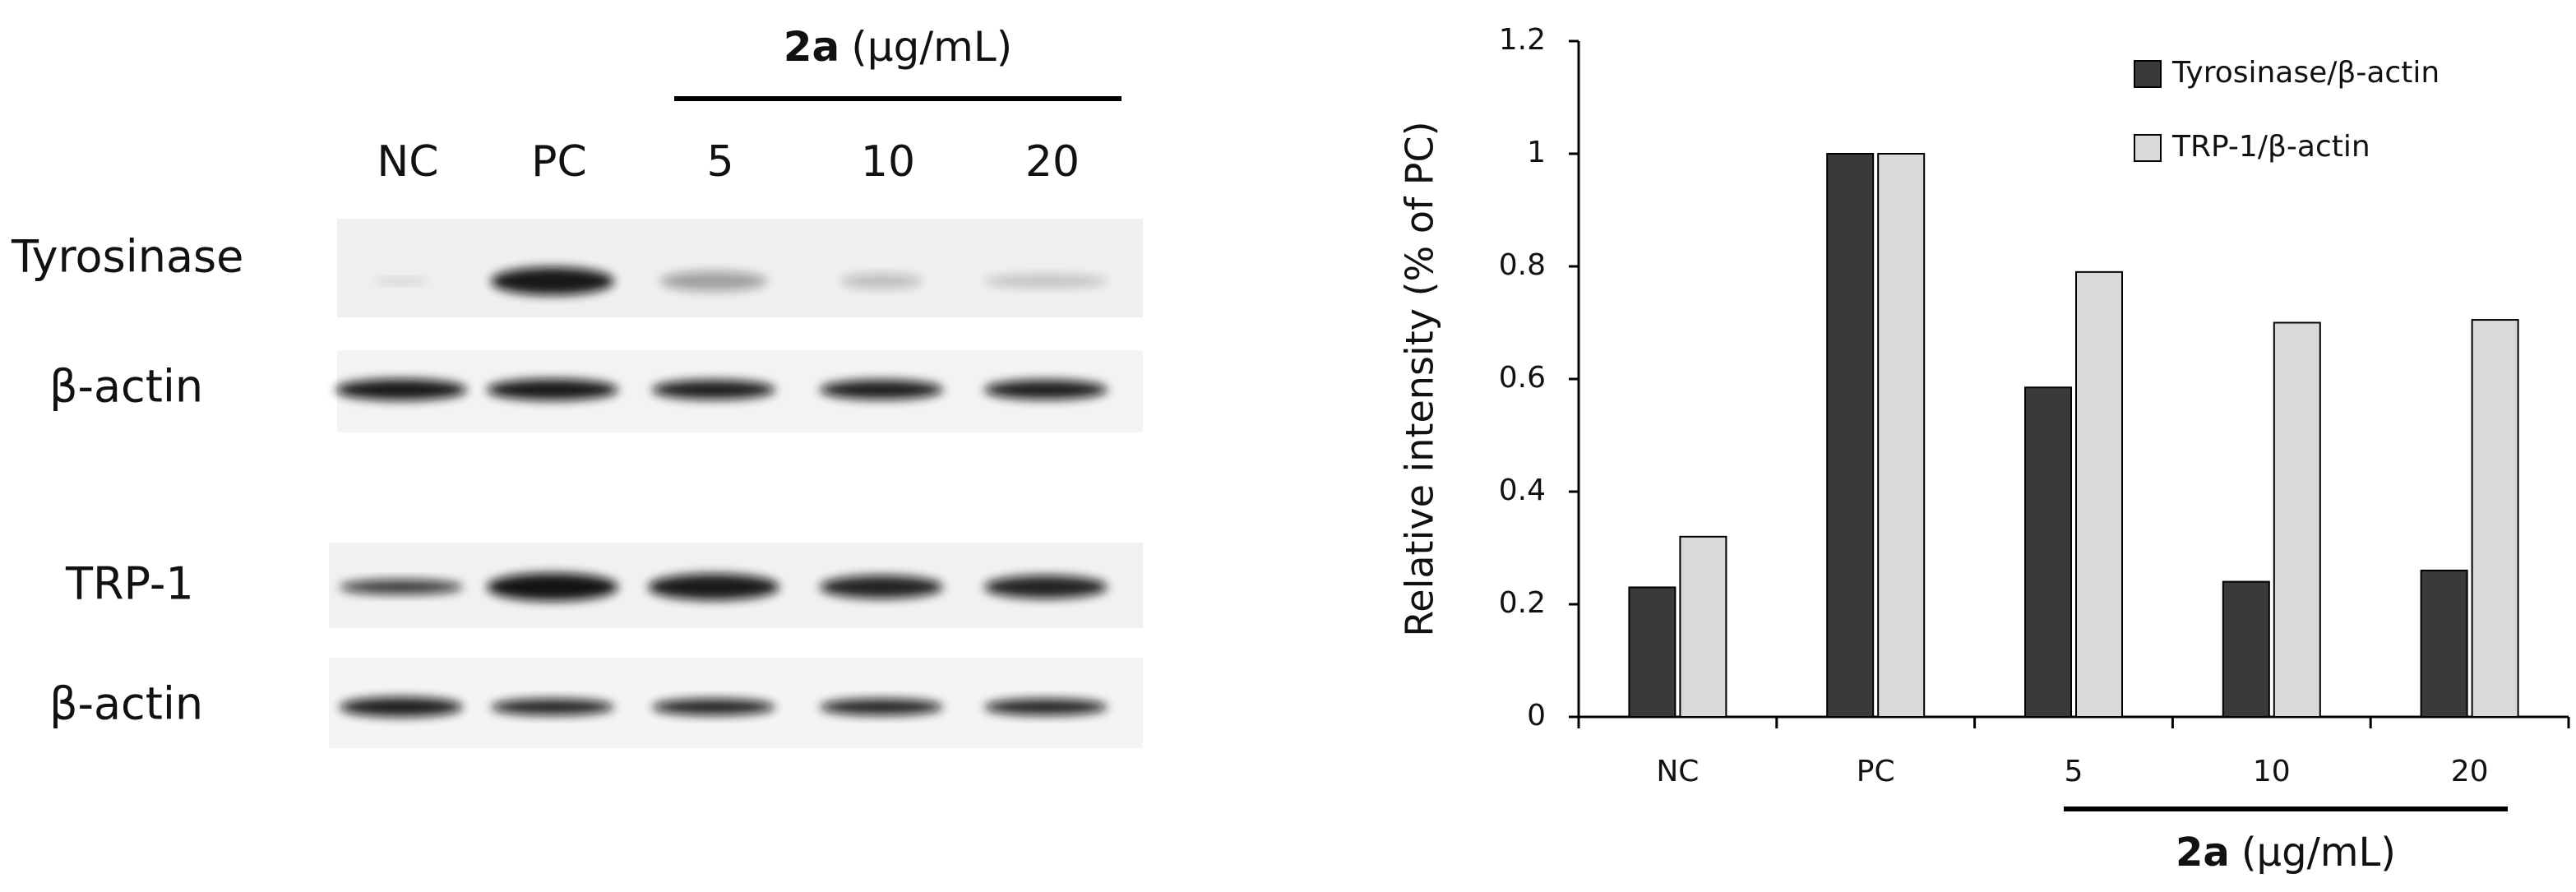  I want to click on legend-label: TRP-1/β-actin, so click(2270, 147).